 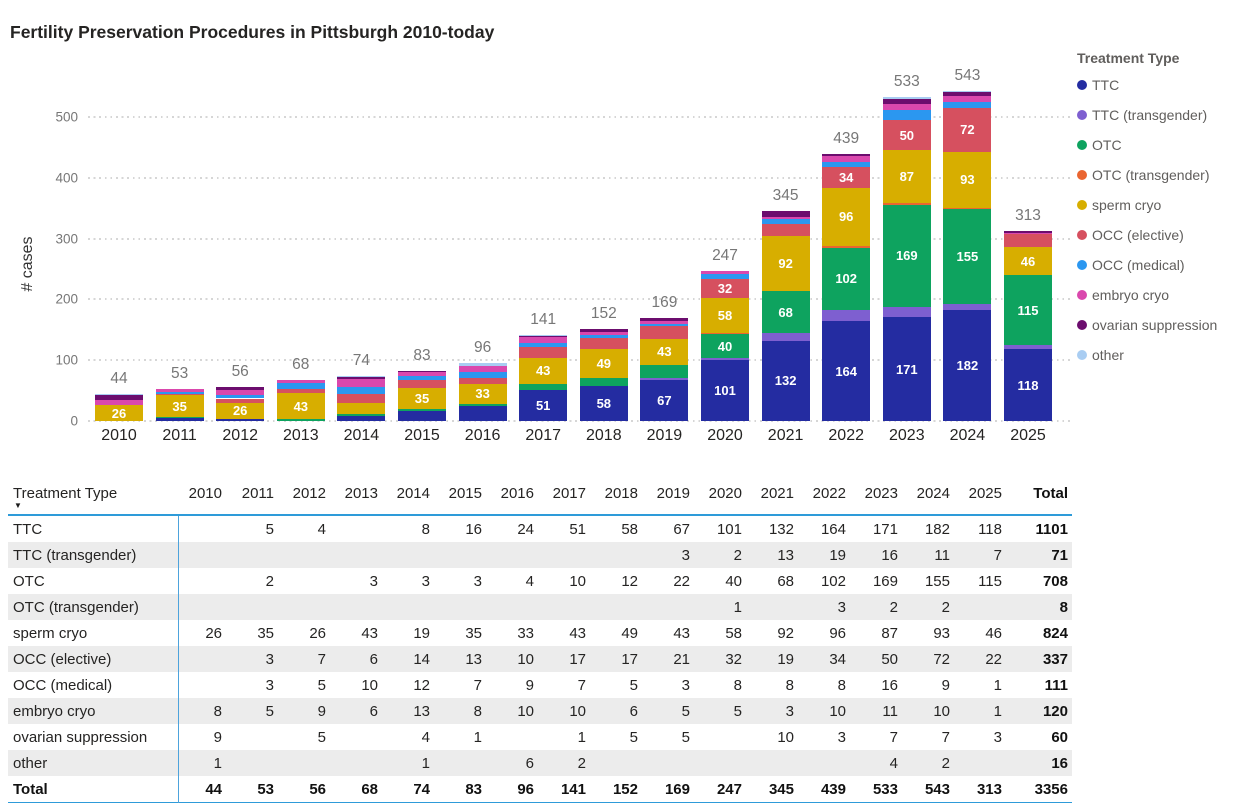 I want to click on bar-segment-ovarian-suppression-2025, so click(x=1028, y=231).